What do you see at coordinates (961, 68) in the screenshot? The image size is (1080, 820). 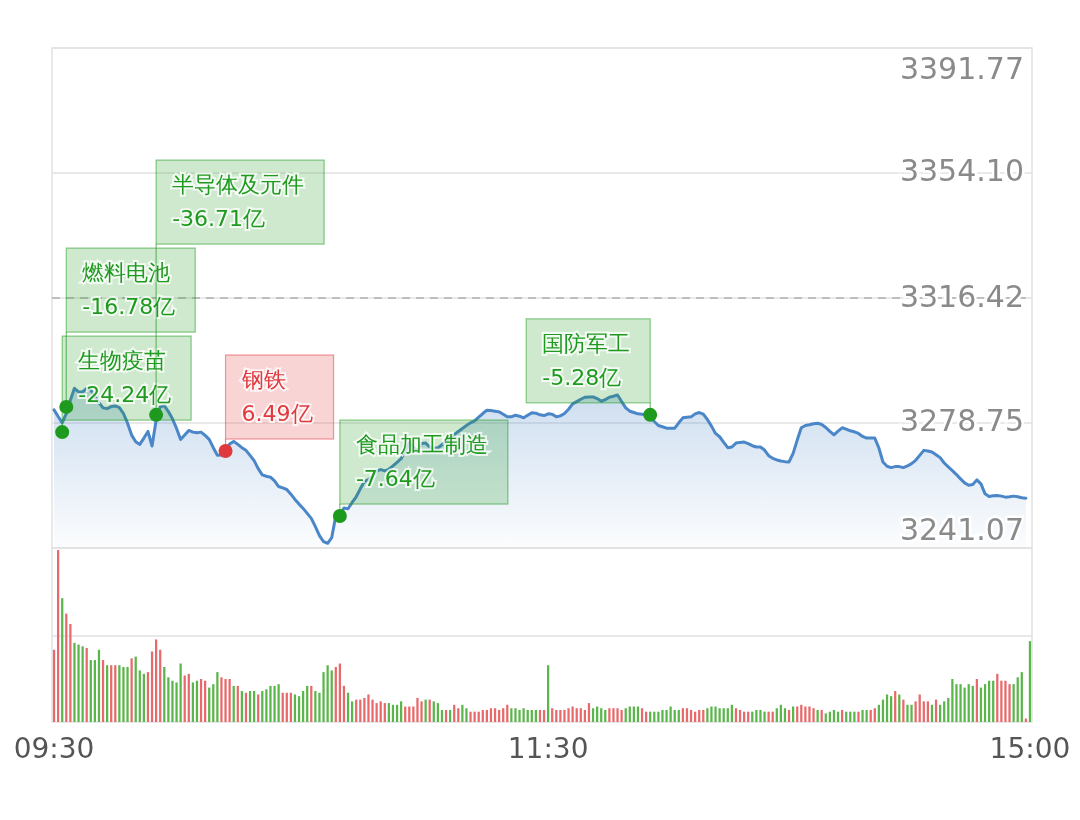 I see `y-tick-label: 3391.77` at bounding box center [961, 68].